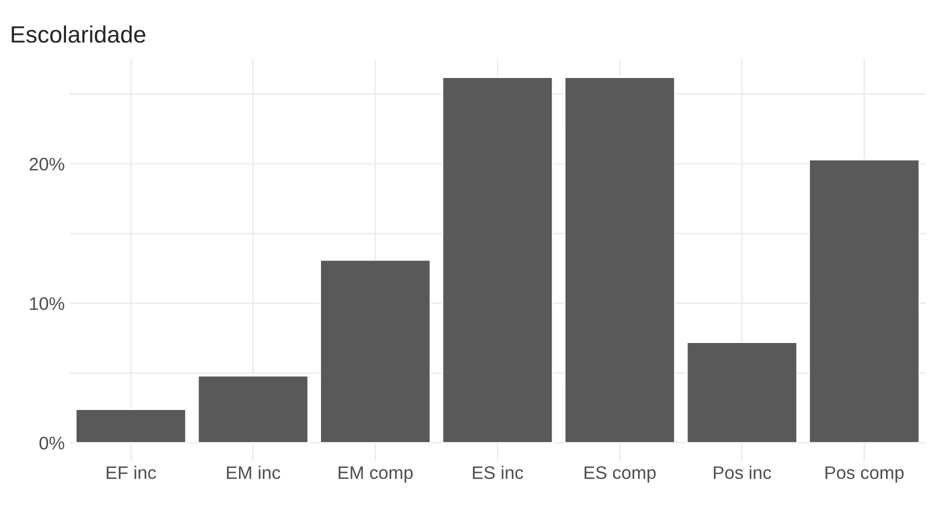 This screenshot has width=930, height=515. I want to click on x-tick-label: EM inc, so click(253, 473).